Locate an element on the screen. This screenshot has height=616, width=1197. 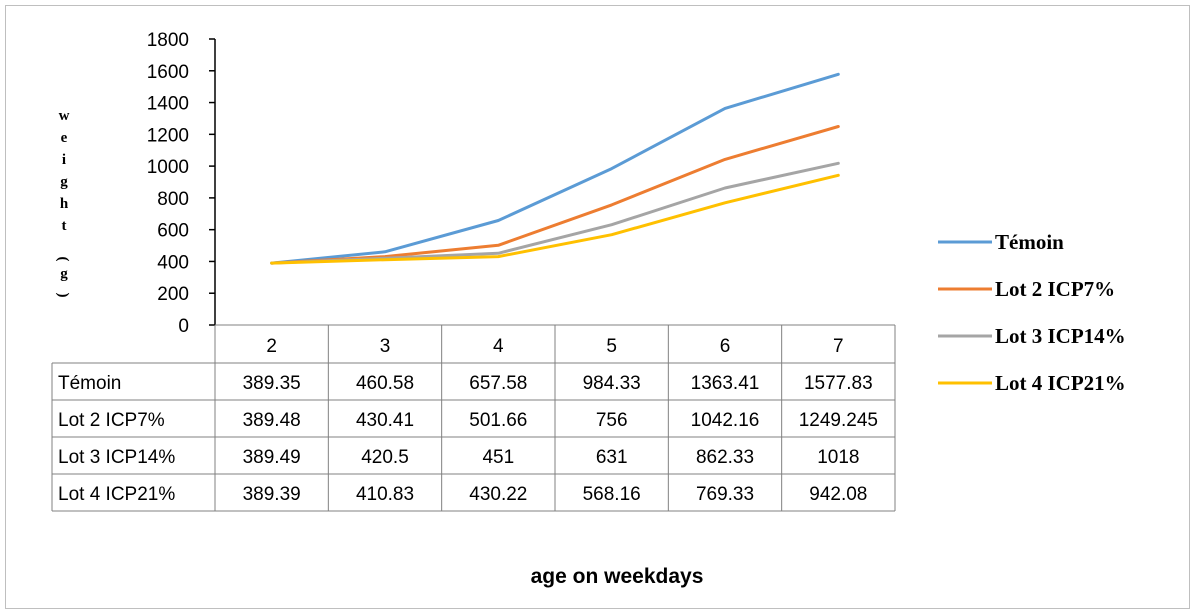
table-cell-value: 657.58 is located at coordinates (498, 383).